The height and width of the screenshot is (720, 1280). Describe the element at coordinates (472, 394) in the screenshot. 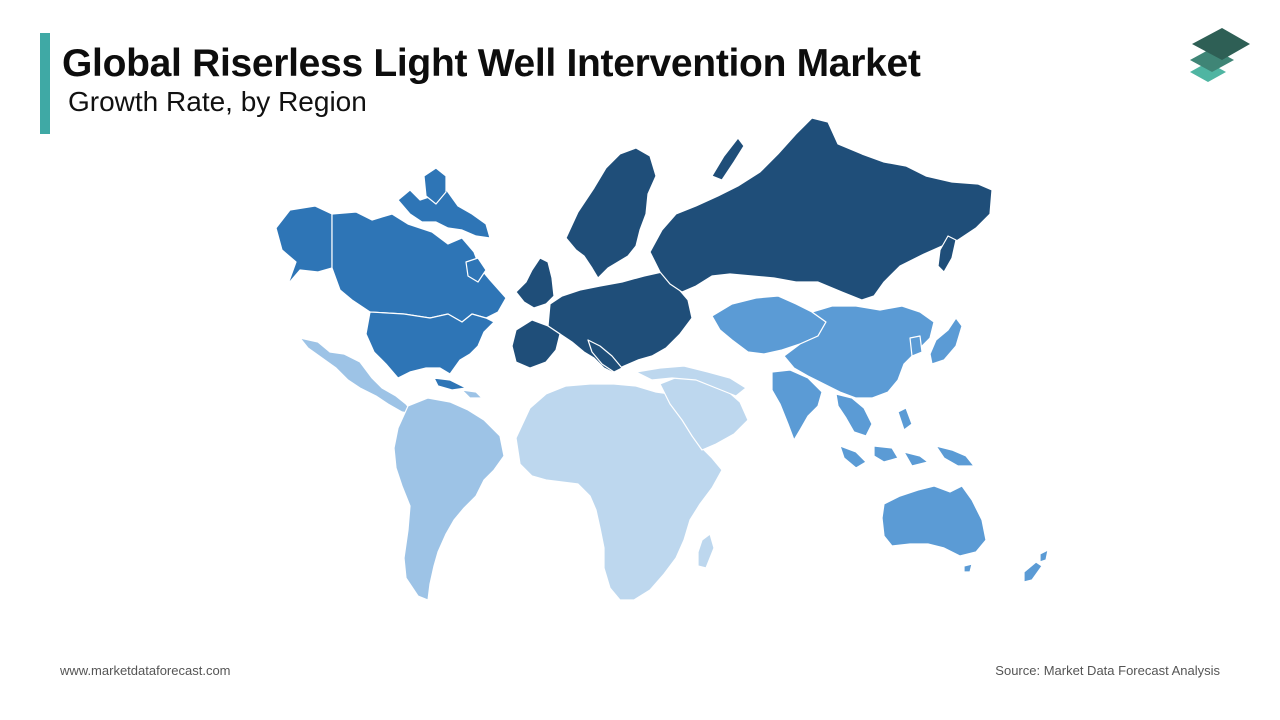

I see `caribbean-shape` at that location.